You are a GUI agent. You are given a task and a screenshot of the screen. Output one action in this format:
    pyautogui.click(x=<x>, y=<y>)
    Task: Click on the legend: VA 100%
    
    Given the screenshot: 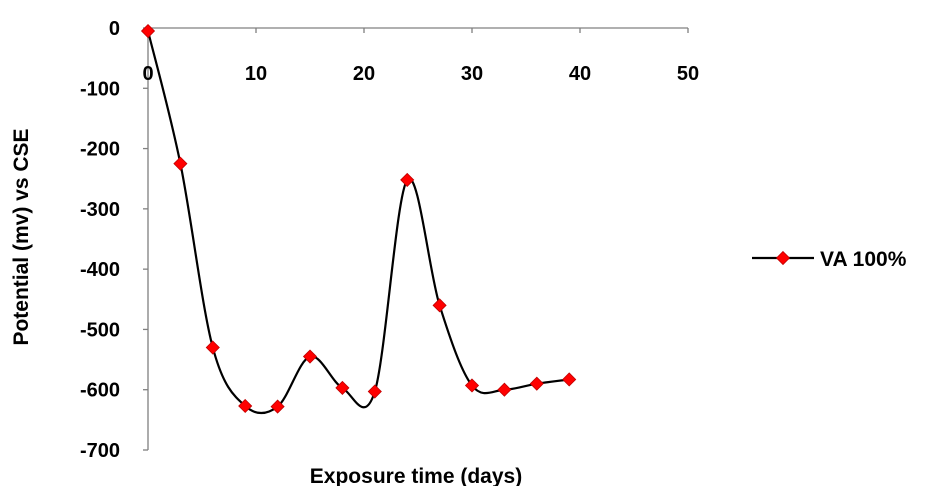 What is the action you would take?
    pyautogui.click(x=829, y=259)
    